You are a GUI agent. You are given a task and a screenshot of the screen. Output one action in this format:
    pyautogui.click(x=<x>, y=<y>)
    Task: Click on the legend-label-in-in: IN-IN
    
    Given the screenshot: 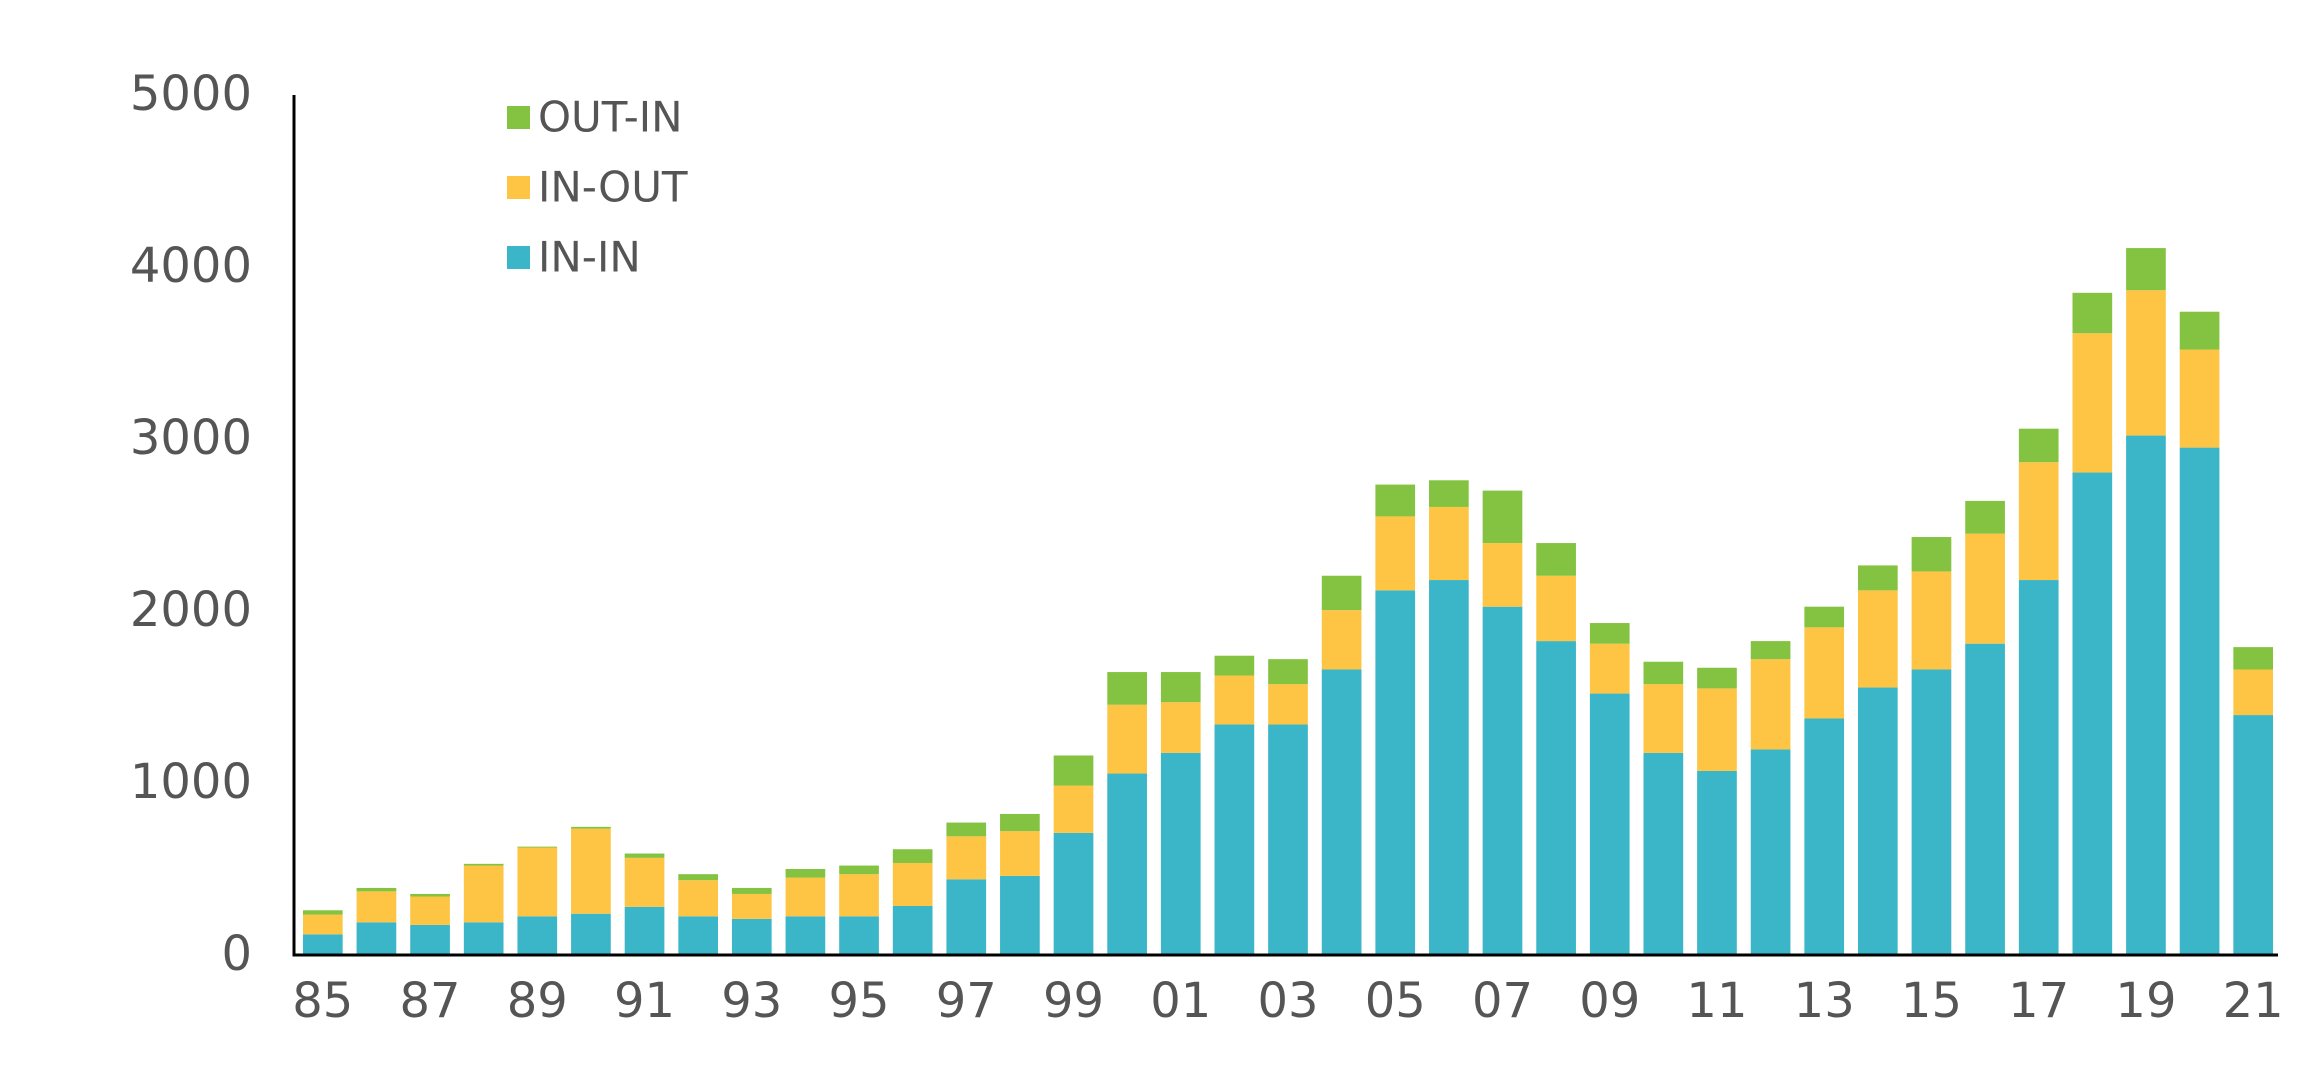 What is the action you would take?
    pyautogui.click(x=589, y=257)
    